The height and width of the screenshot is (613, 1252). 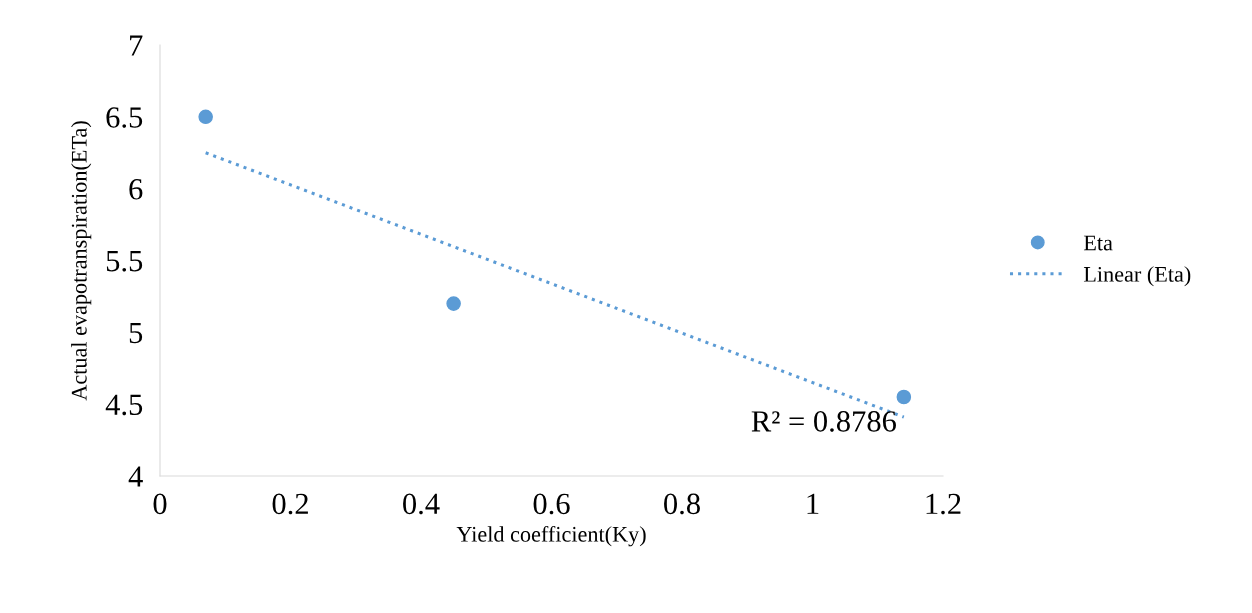 What do you see at coordinates (1137, 276) in the screenshot?
I see `legend-label: Linear (Eta)` at bounding box center [1137, 276].